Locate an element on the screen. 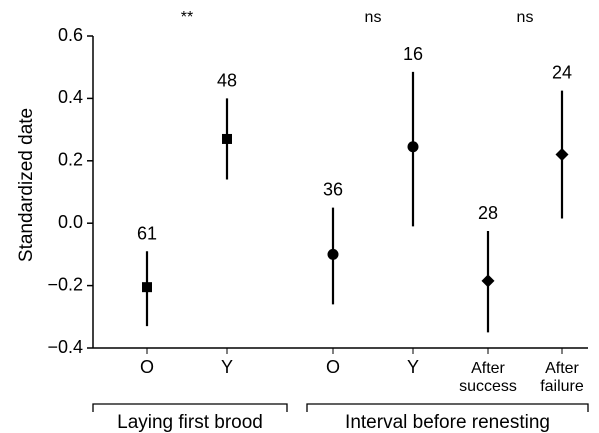 Image resolution: width=599 pixels, height=433 pixels. y-tick-label: −0.4 is located at coordinates (65, 347).